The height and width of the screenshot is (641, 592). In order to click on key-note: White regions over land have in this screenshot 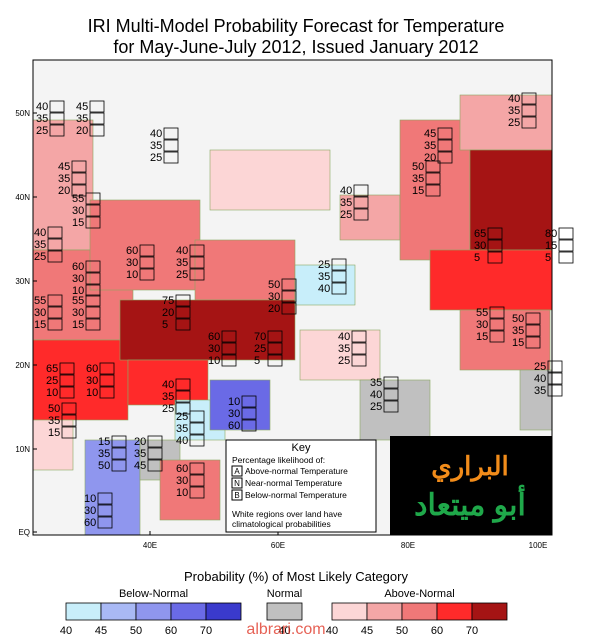, I will do `click(287, 514)`.